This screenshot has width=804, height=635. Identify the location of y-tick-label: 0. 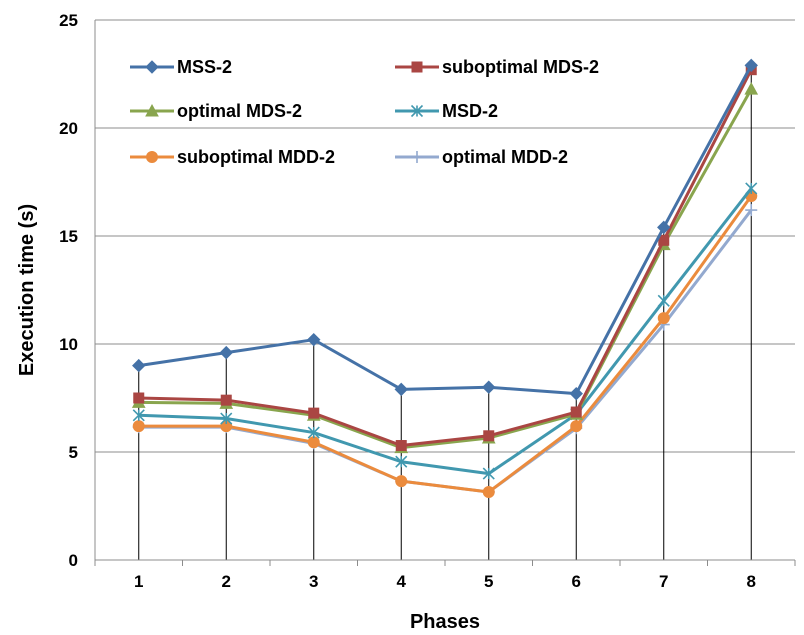
(73, 560).